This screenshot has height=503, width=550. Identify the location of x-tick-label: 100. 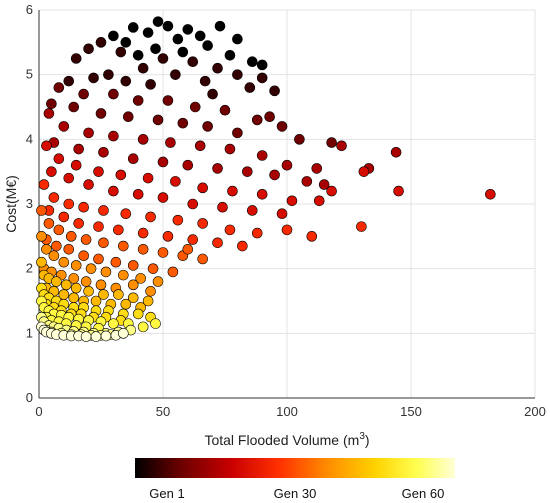
(287, 411).